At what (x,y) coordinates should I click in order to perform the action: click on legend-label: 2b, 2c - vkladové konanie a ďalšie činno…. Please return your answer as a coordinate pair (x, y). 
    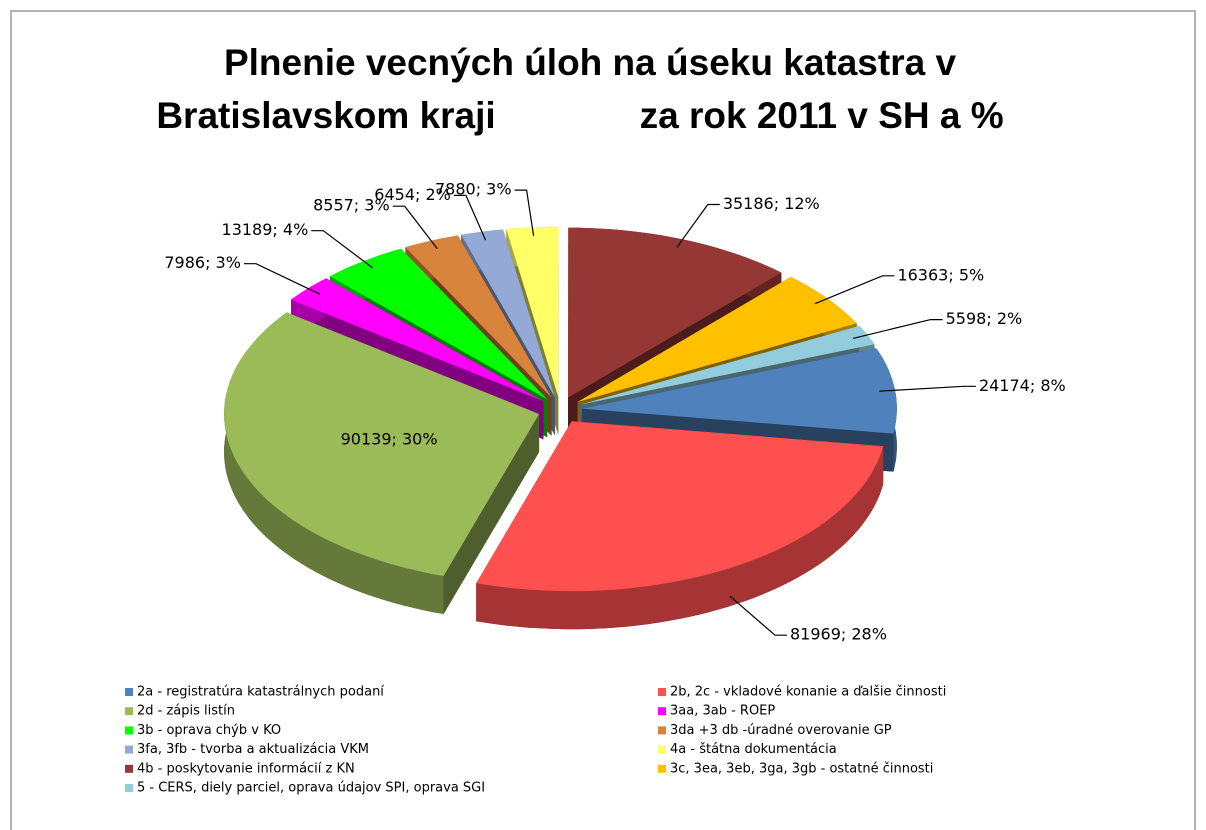
    Looking at the image, I should click on (808, 692).